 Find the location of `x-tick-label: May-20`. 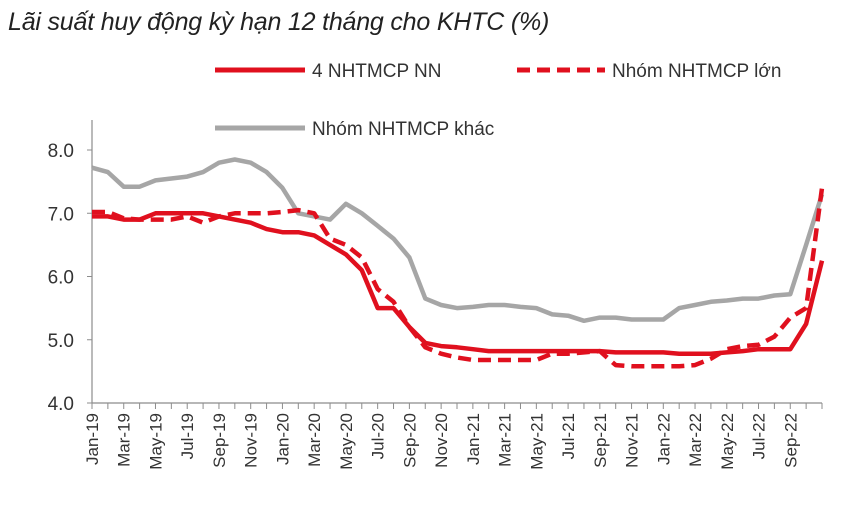

x-tick-label: May-20 is located at coordinates (346, 441).